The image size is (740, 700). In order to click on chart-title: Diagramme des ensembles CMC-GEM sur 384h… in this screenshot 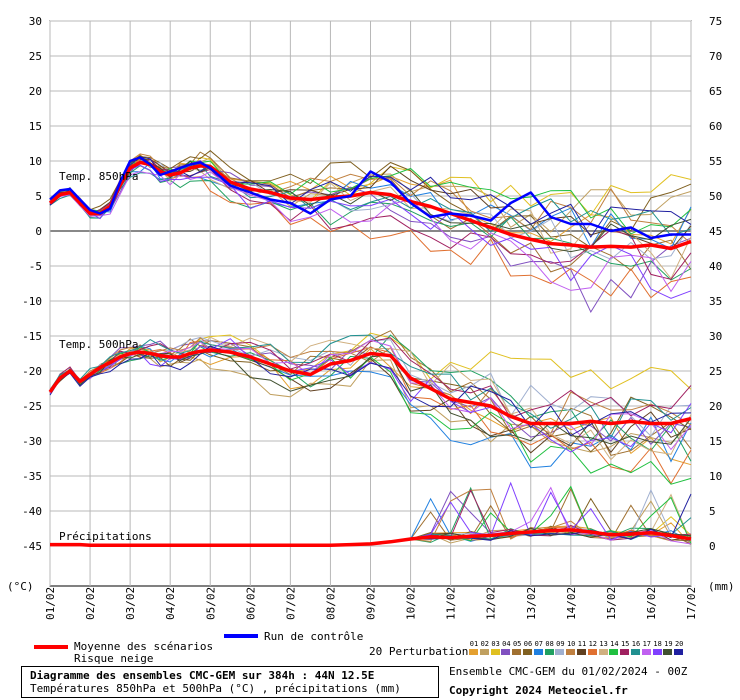, I will do `click(202, 675)`.